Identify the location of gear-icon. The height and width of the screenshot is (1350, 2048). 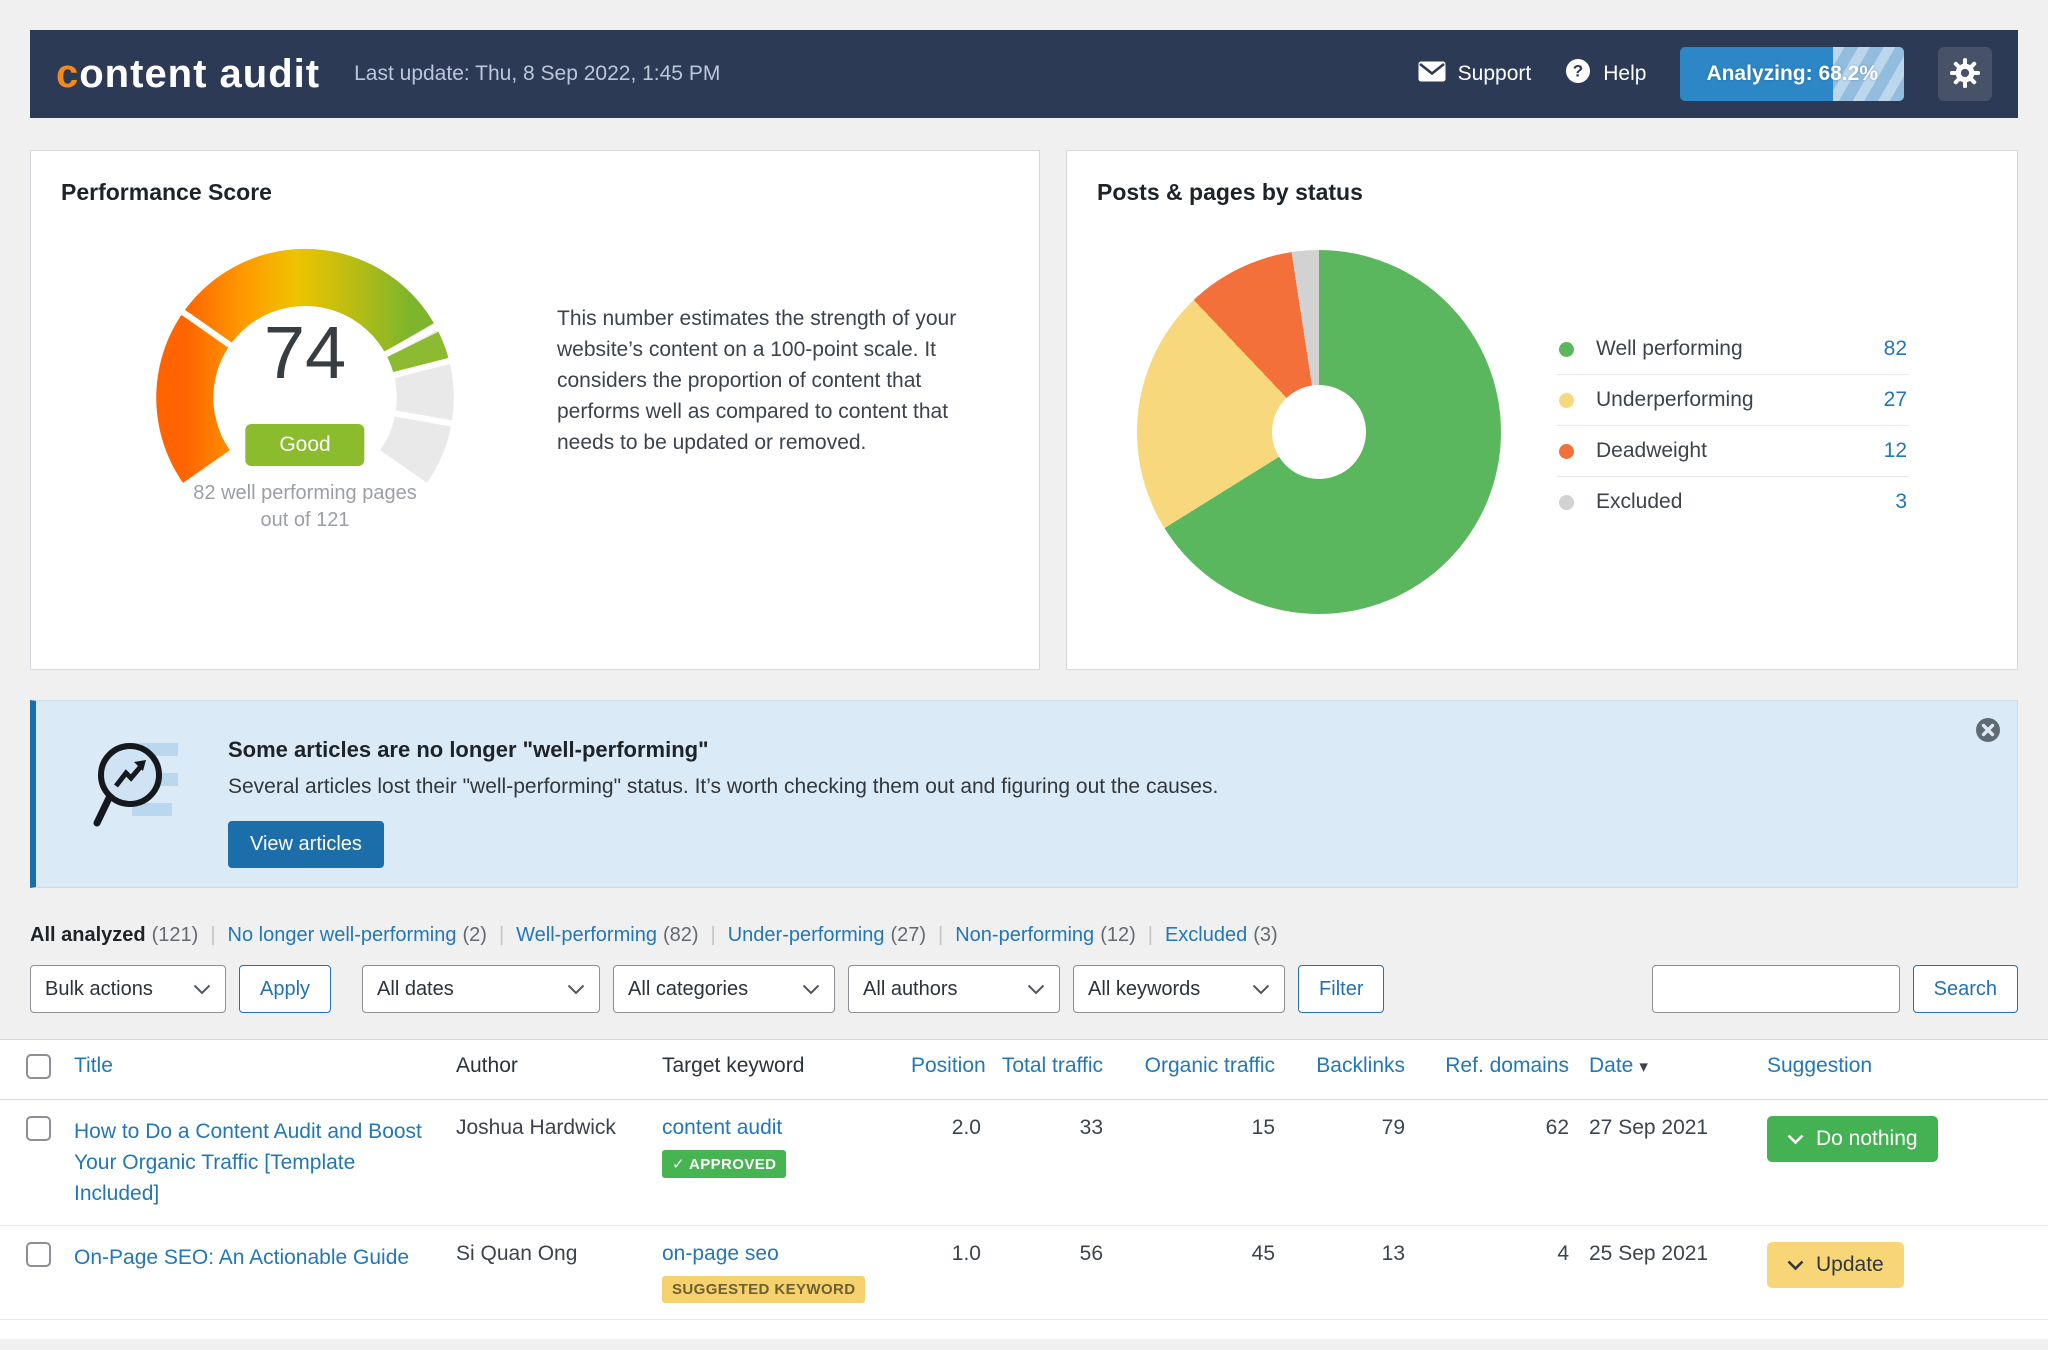
(1965, 74).